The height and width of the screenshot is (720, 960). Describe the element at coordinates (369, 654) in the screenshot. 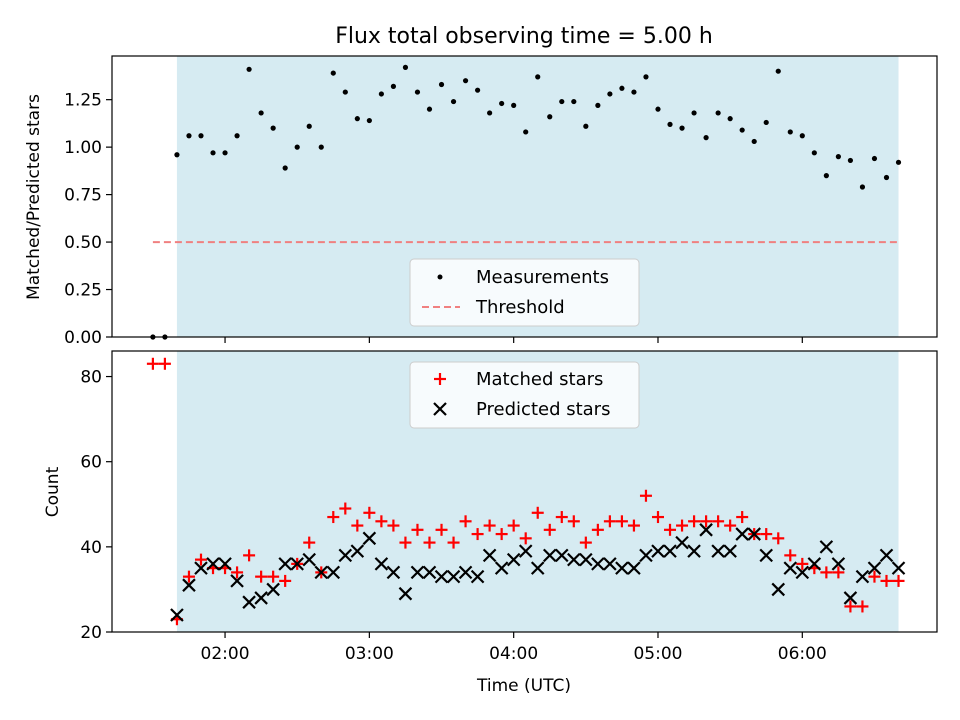

I see `x-tick-label: 03:00` at that location.